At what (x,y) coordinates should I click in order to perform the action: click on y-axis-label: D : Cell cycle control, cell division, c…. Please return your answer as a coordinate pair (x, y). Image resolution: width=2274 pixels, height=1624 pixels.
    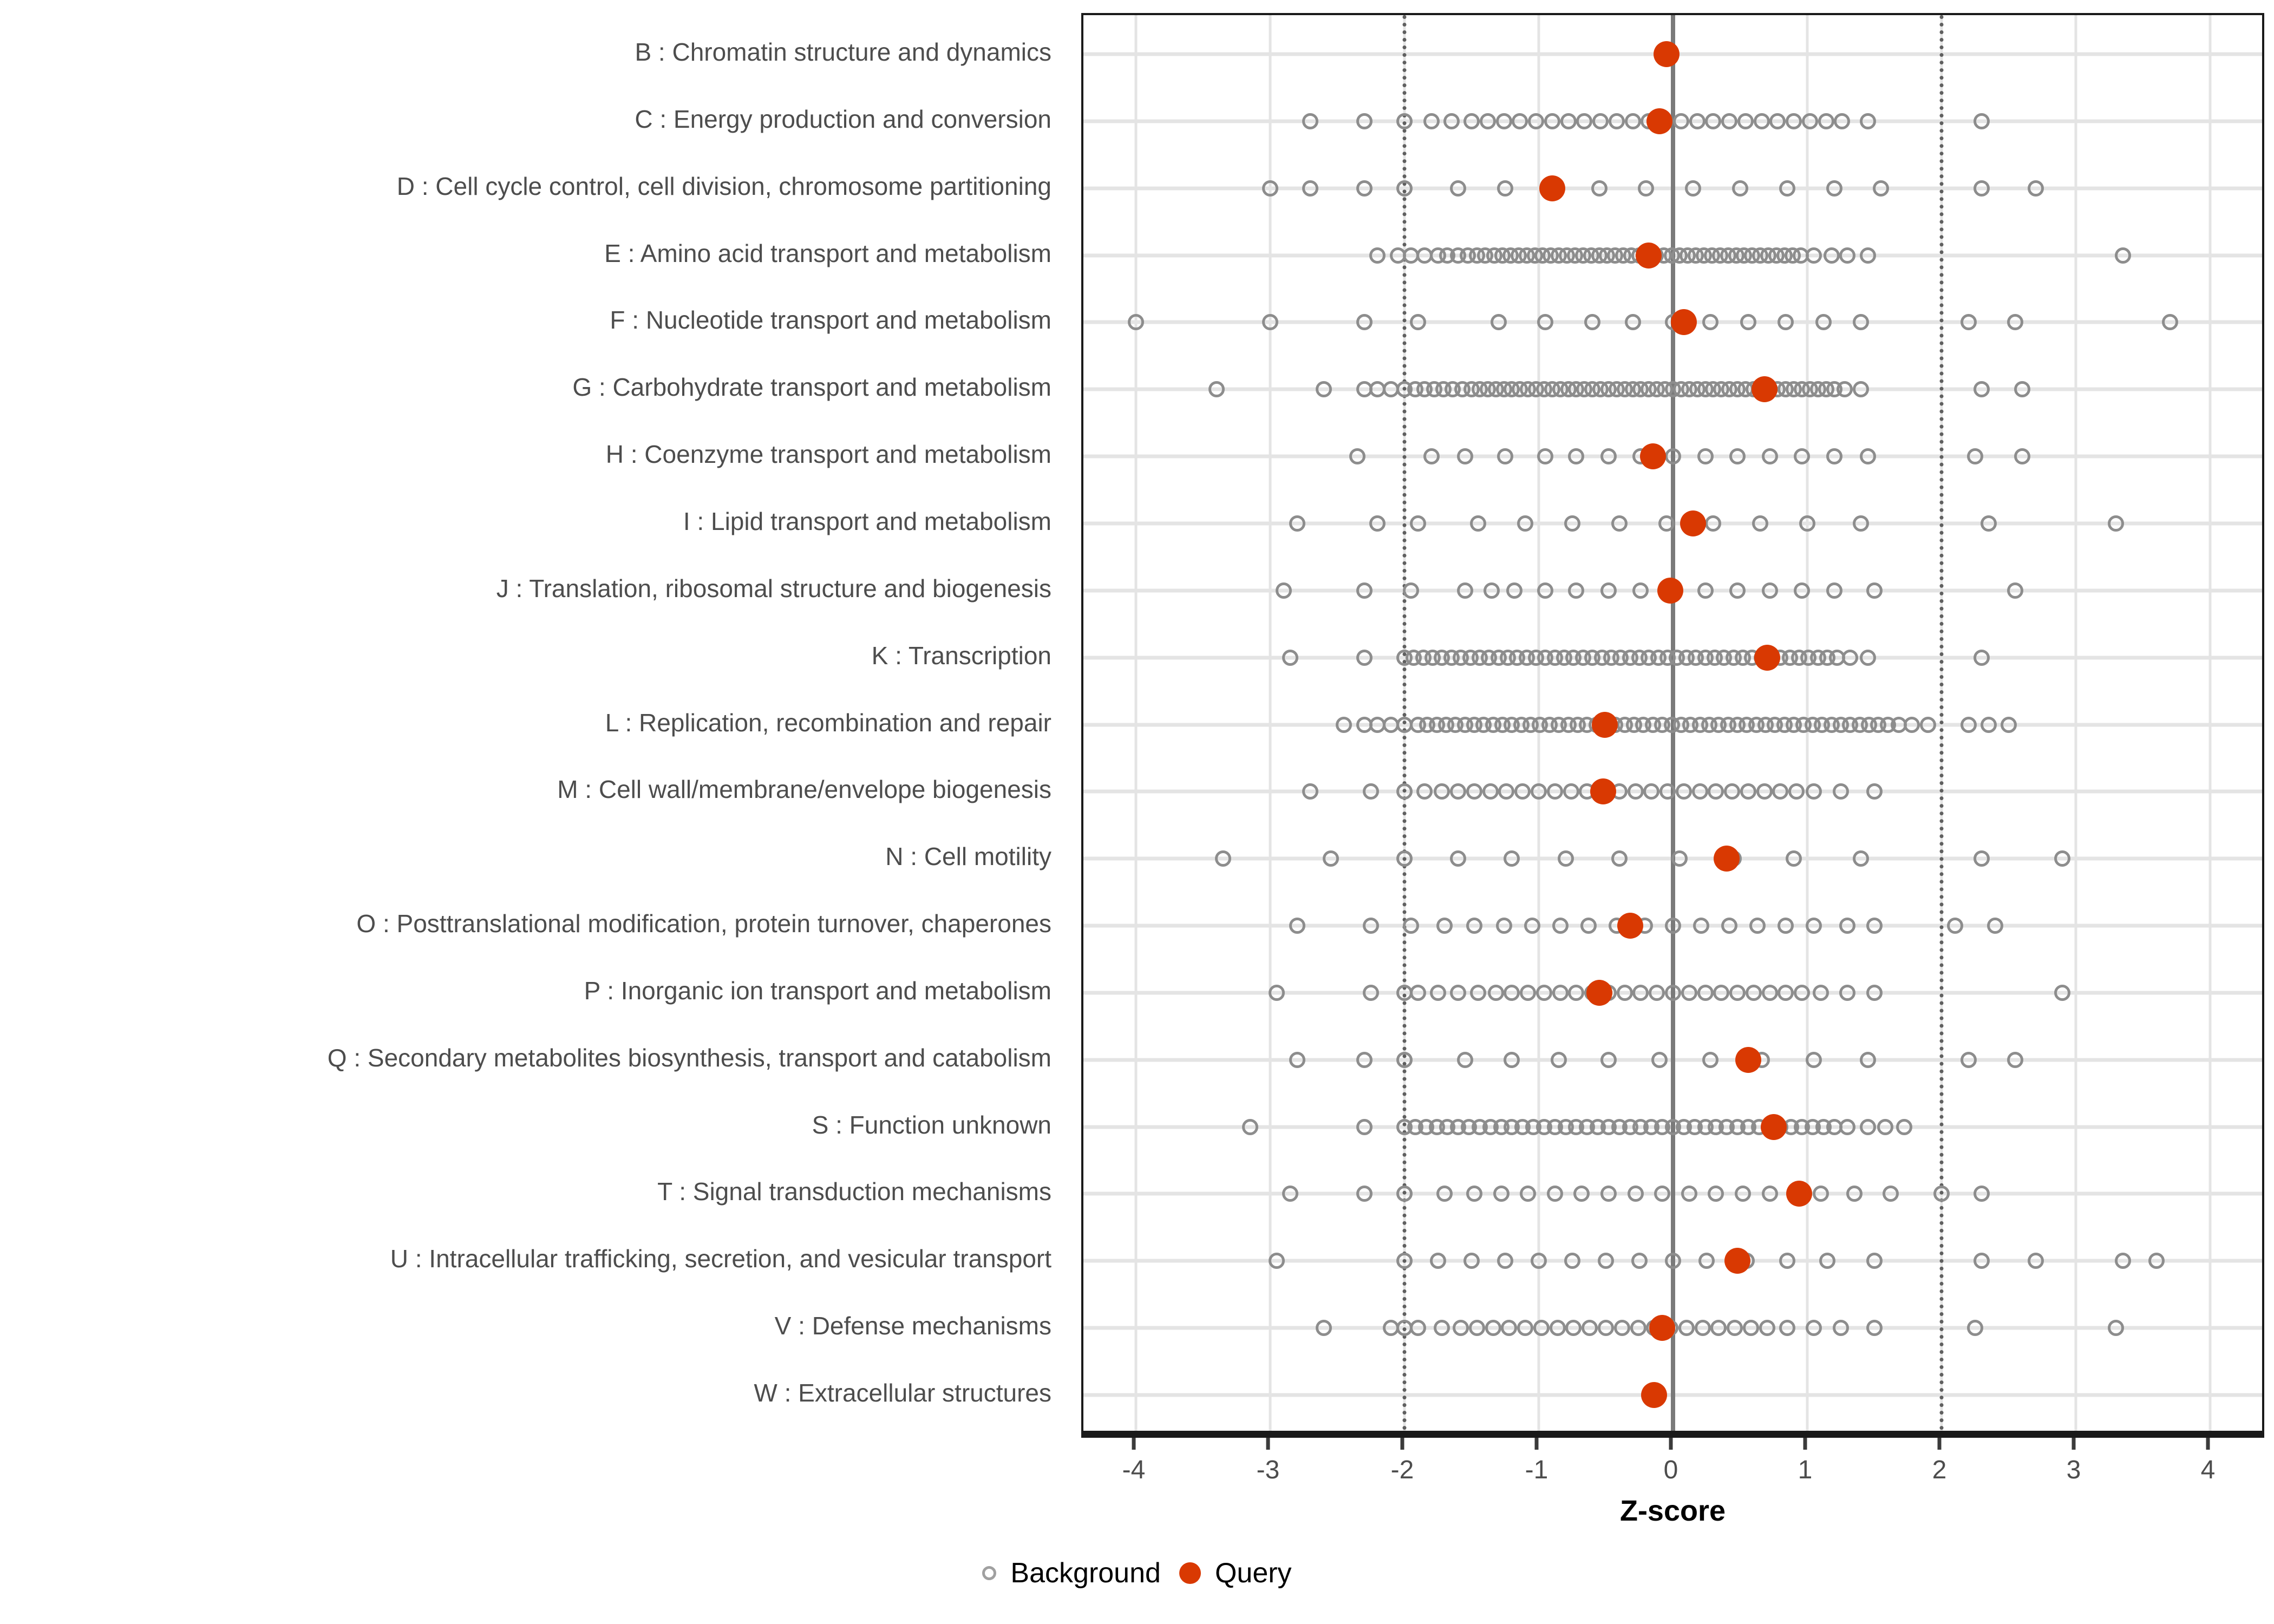
    Looking at the image, I should click on (724, 186).